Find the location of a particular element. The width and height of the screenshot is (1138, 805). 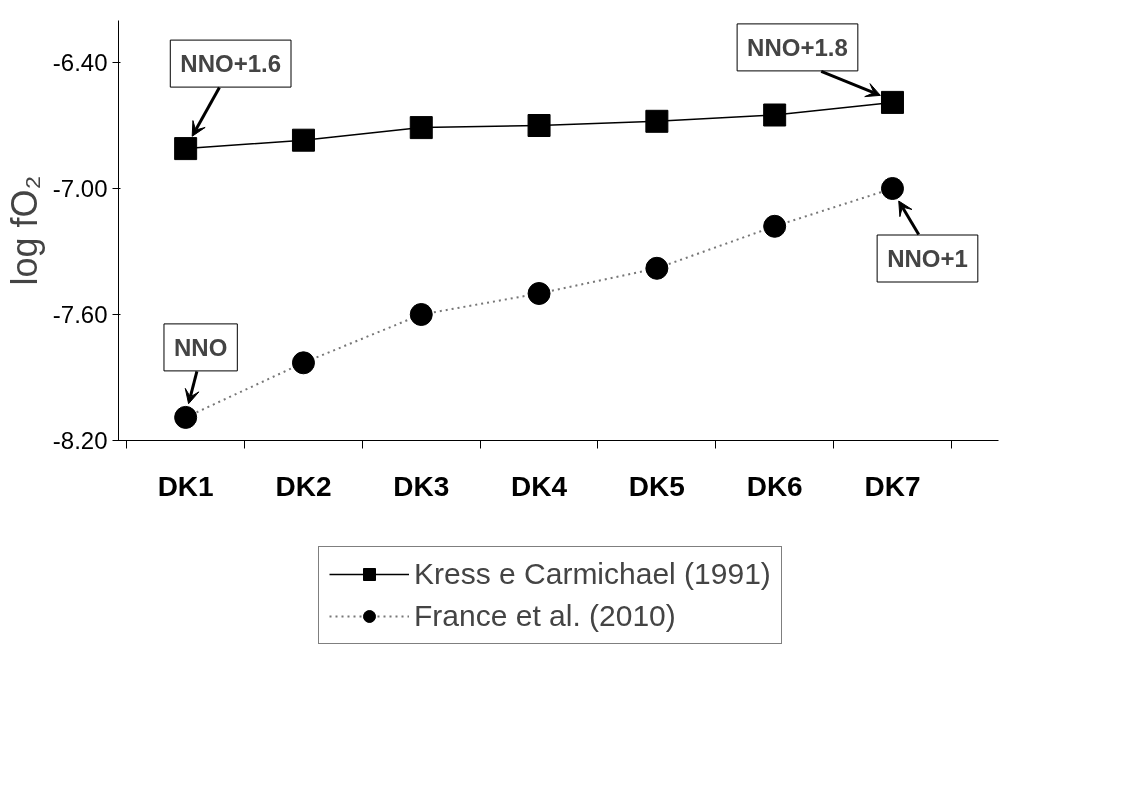

x-tick-label: DK6 is located at coordinates (774, 486).